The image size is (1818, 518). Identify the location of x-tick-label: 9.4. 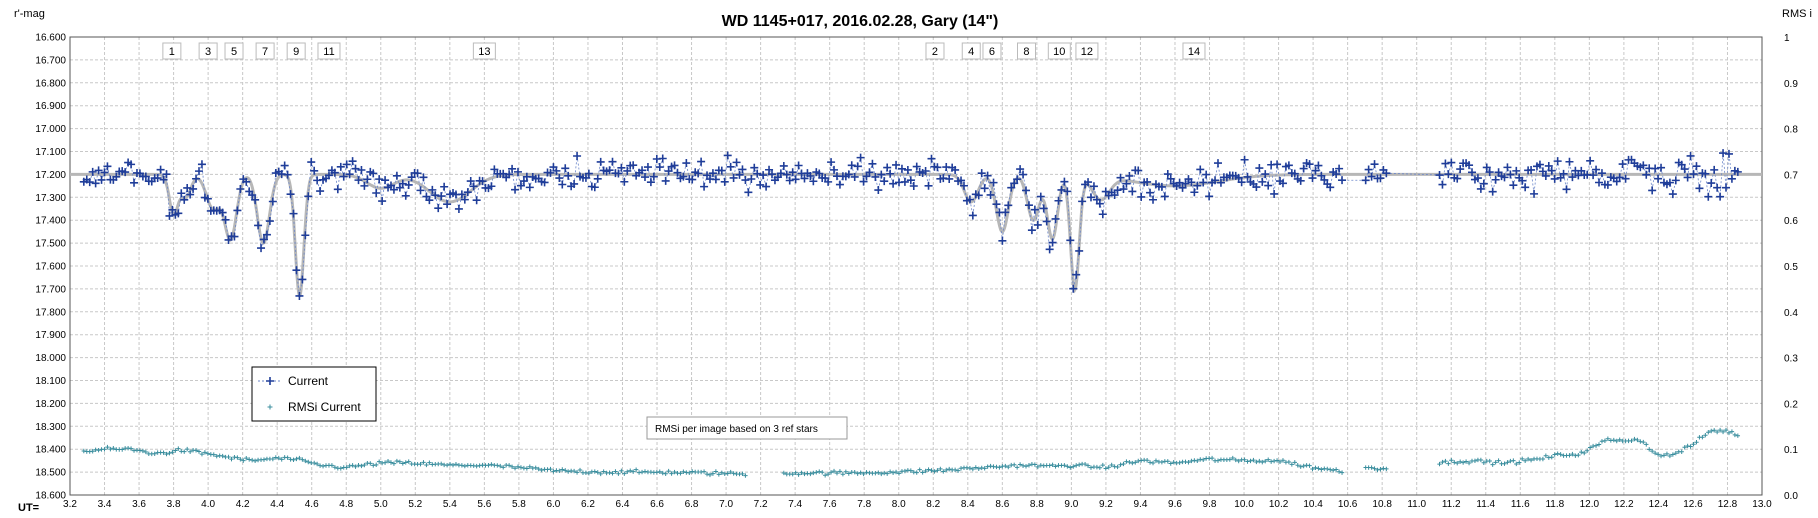
(1140, 504).